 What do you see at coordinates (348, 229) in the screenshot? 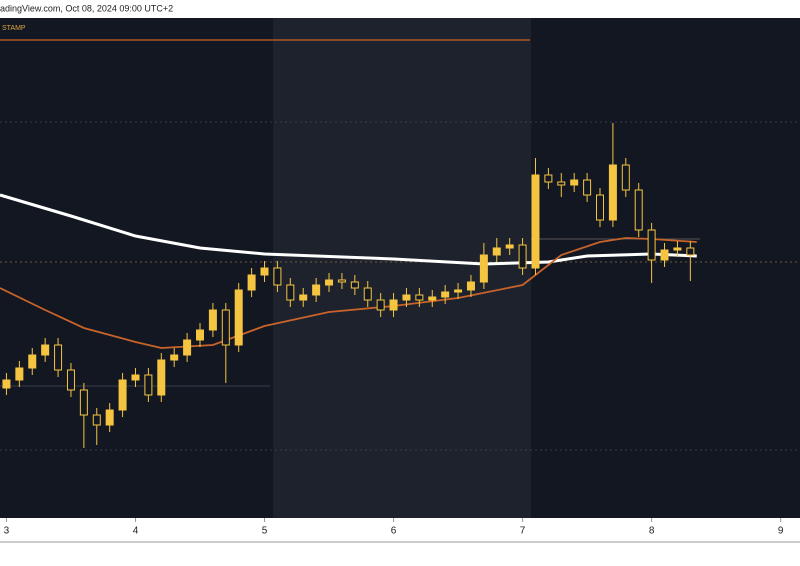
I see `moving-average` at bounding box center [348, 229].